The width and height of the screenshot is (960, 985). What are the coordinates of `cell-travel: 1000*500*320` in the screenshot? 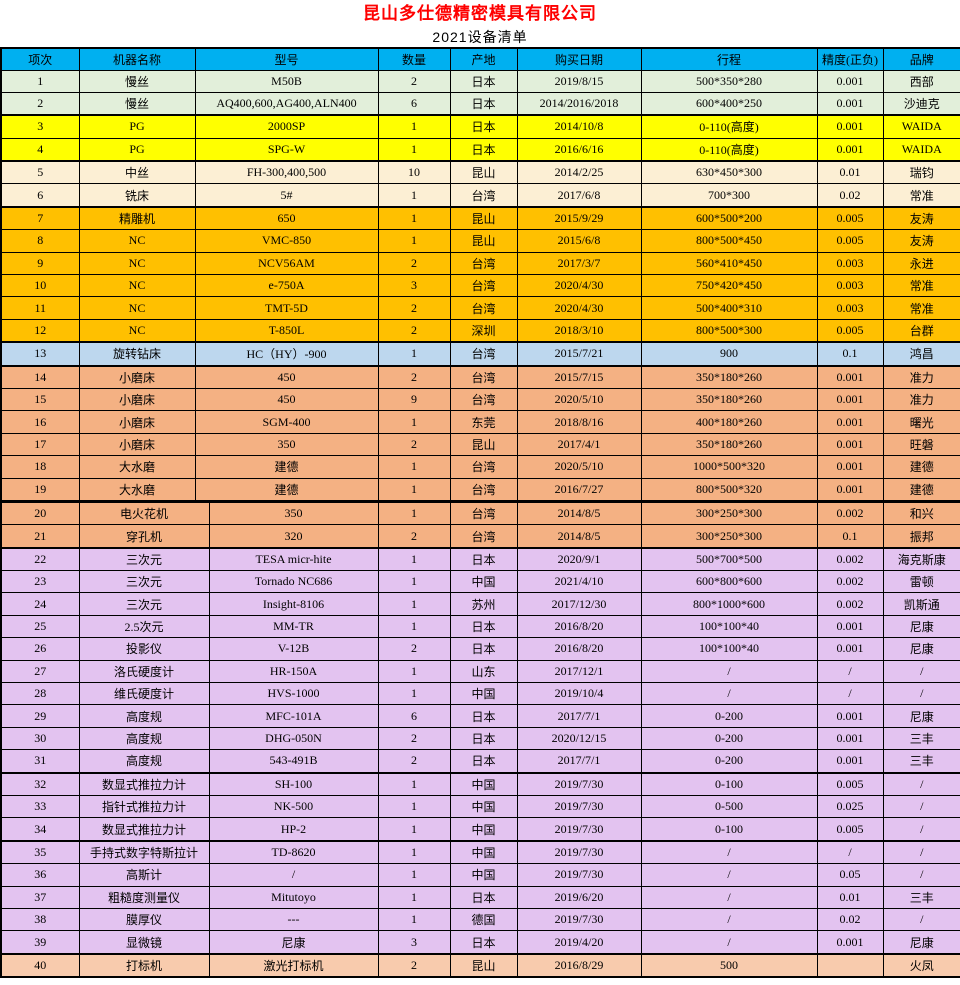 It's located at (729, 467).